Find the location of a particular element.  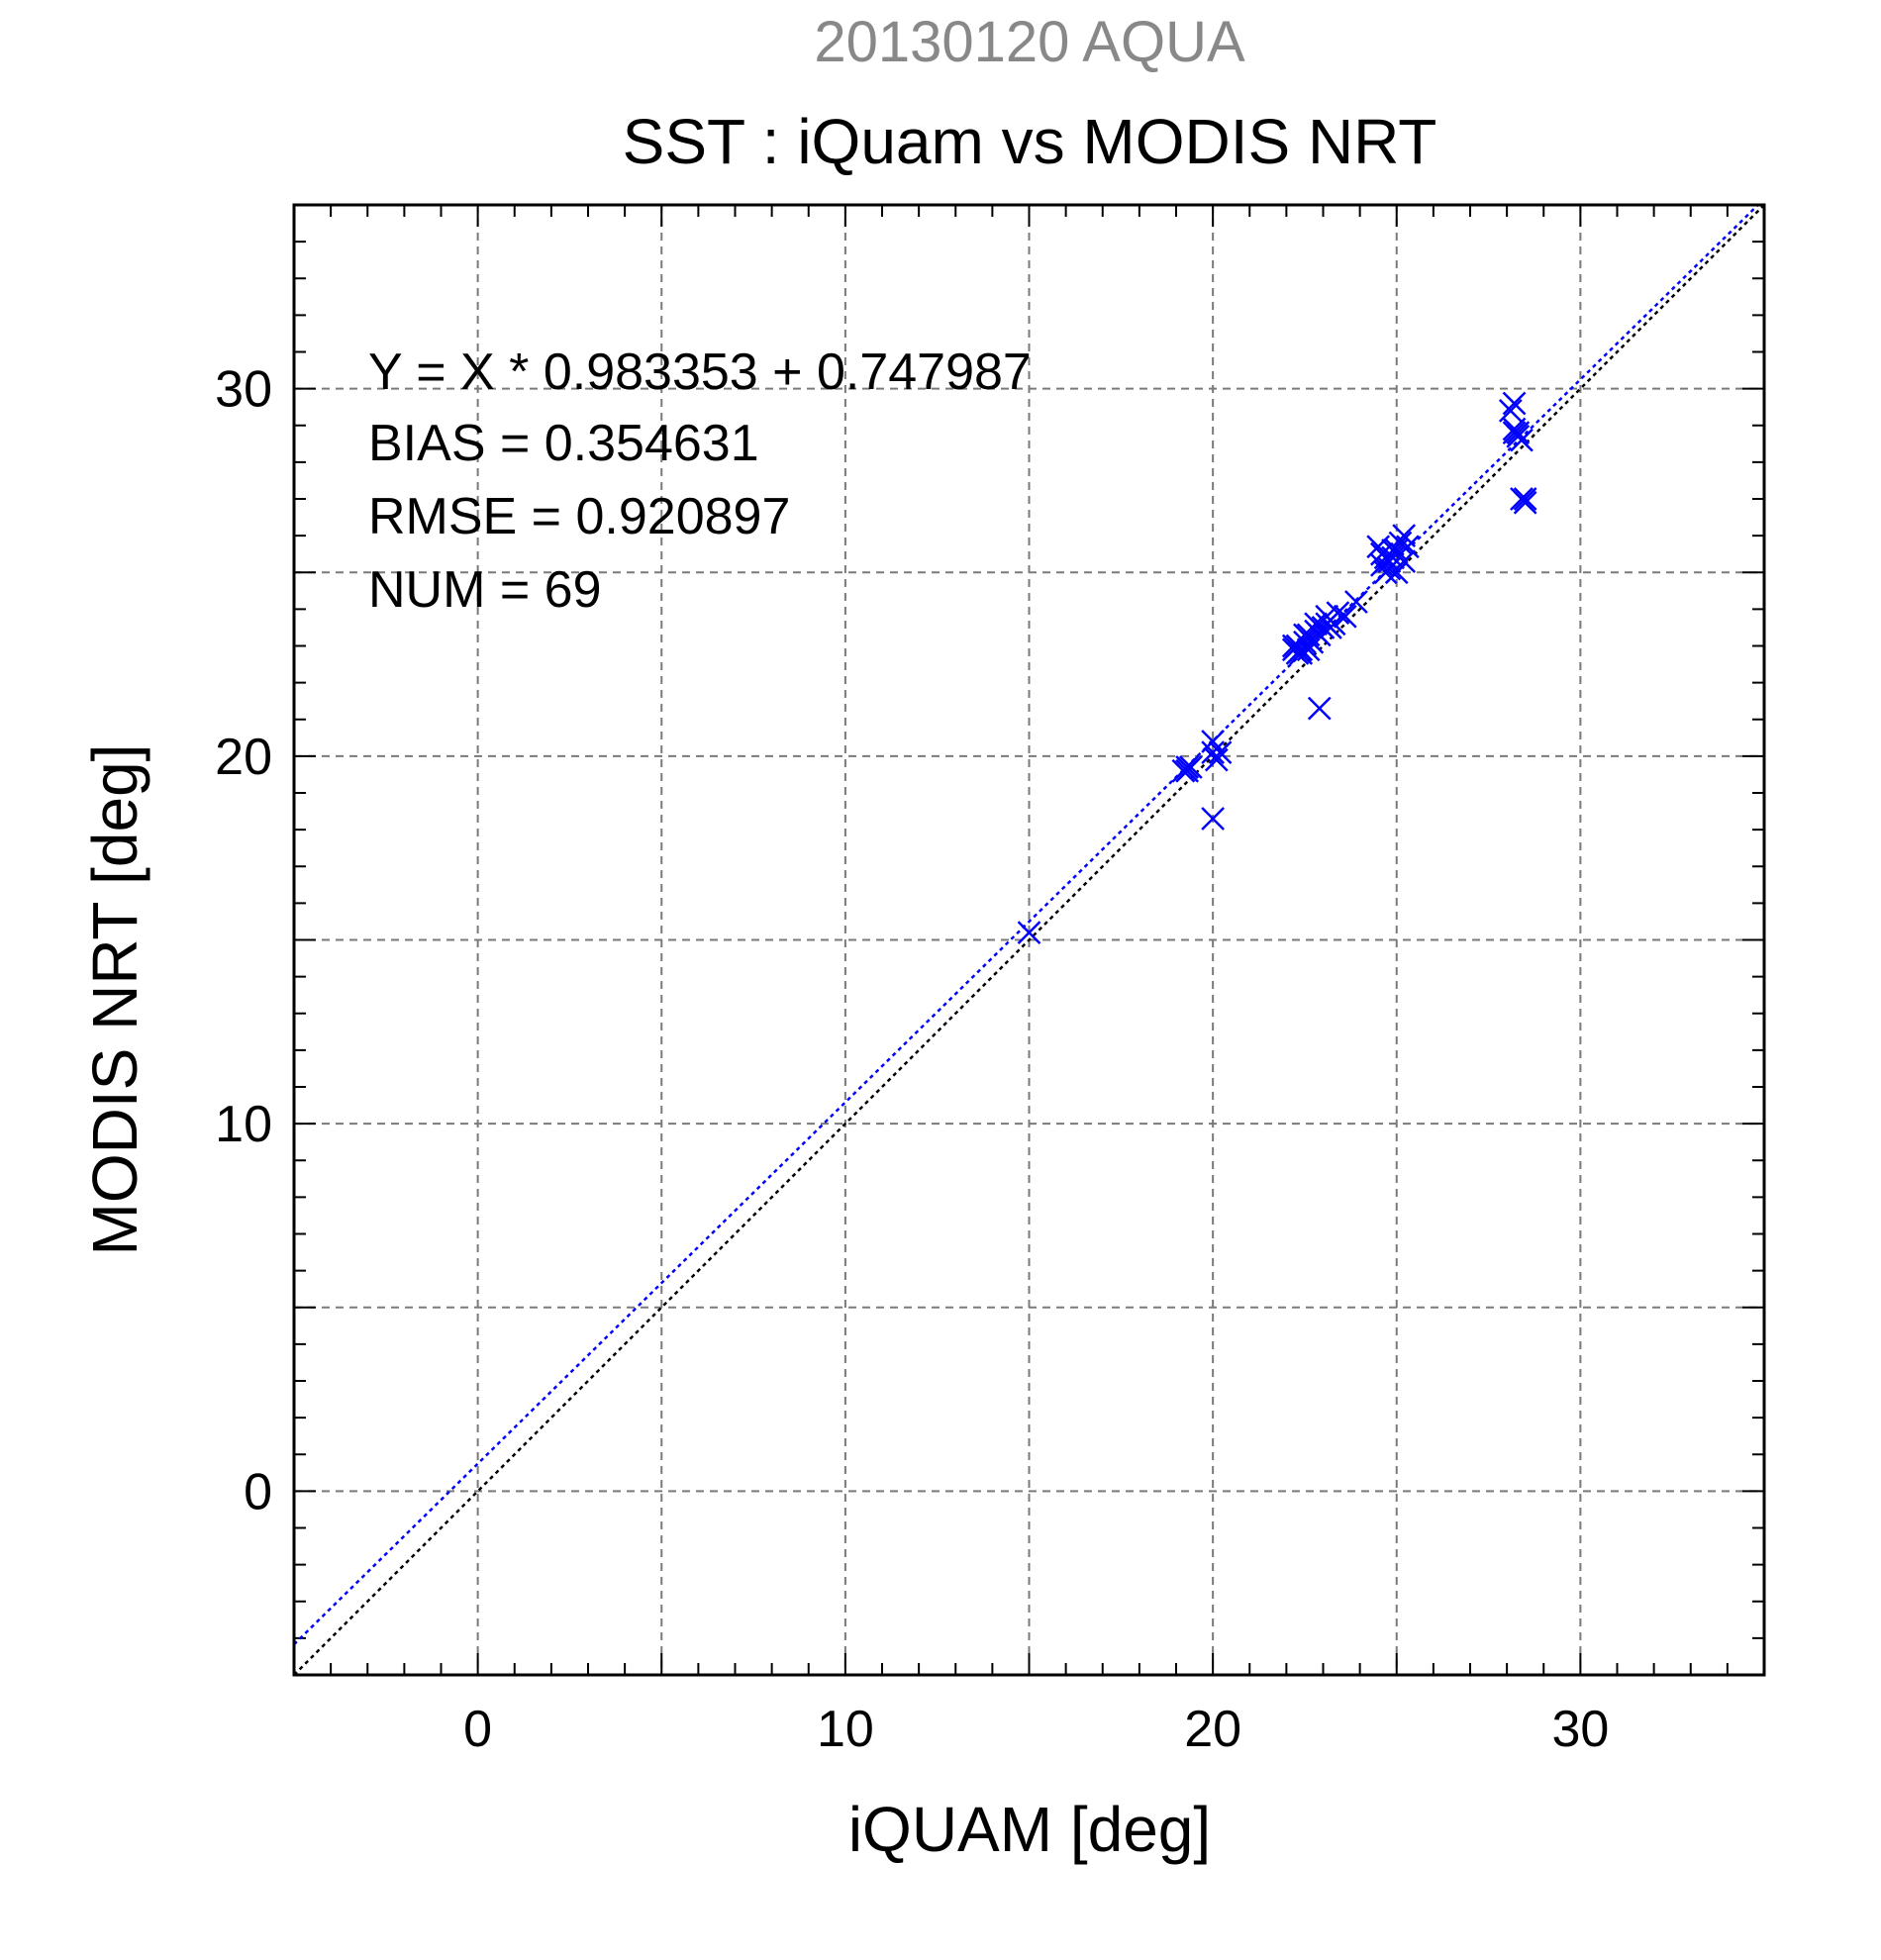

y-axis-label: MODIS NRT [deg] is located at coordinates (114, 1000).